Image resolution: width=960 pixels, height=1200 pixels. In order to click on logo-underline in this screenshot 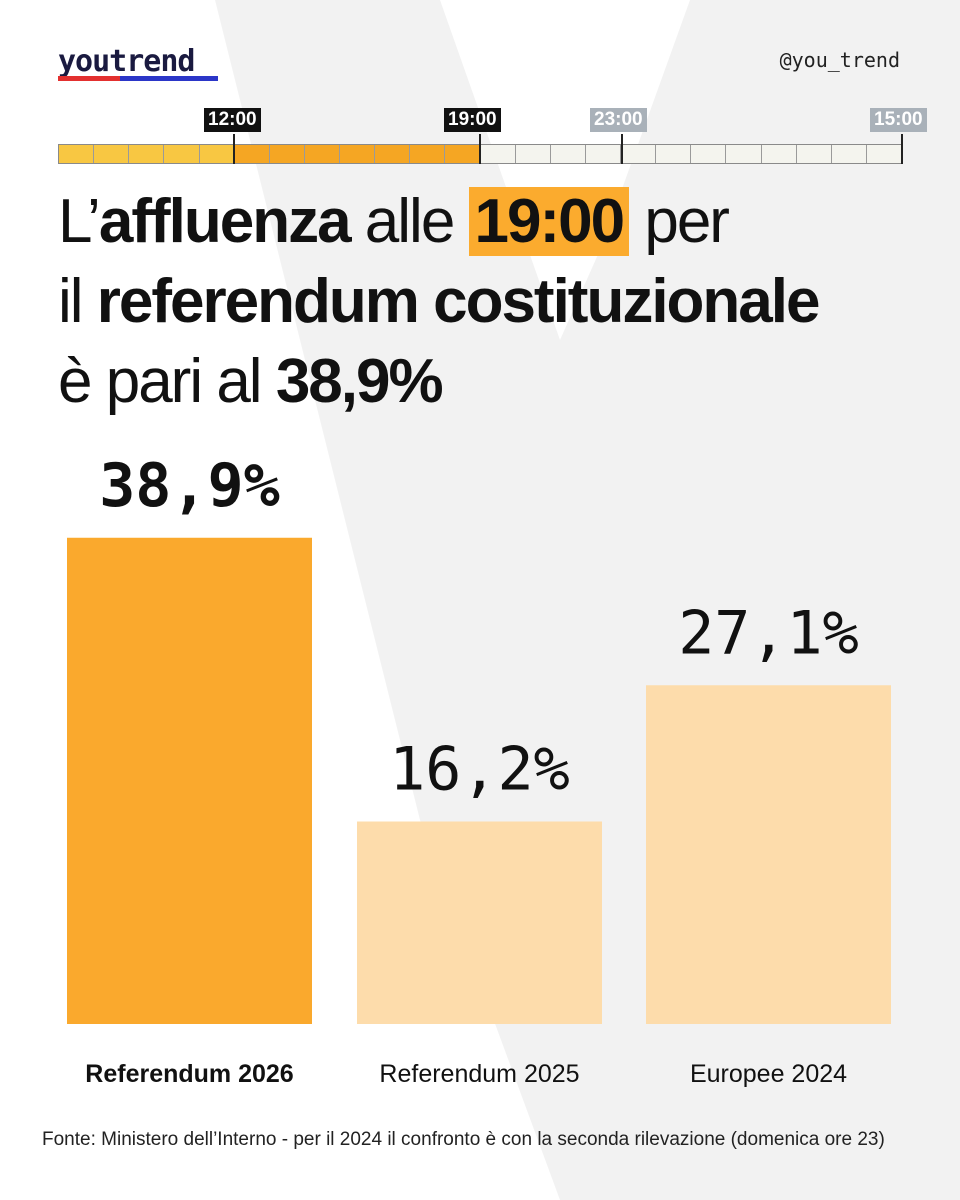, I will do `click(138, 78)`.